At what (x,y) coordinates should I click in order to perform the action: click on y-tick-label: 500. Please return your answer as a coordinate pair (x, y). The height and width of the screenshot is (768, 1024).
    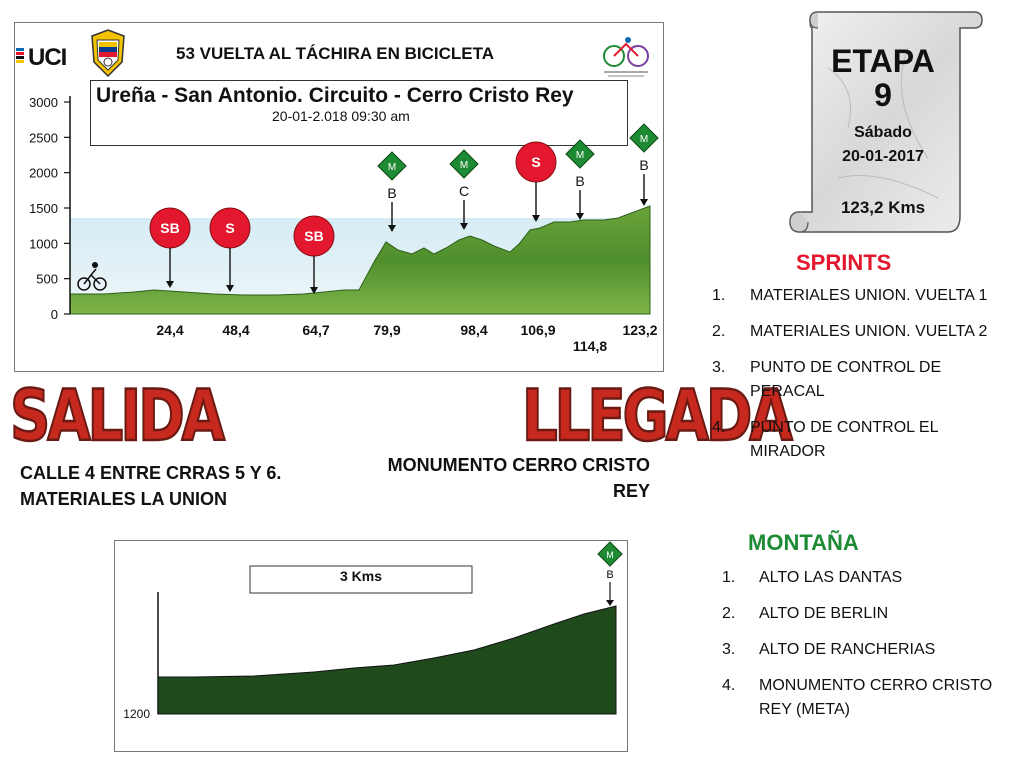
    Looking at the image, I should click on (47, 279).